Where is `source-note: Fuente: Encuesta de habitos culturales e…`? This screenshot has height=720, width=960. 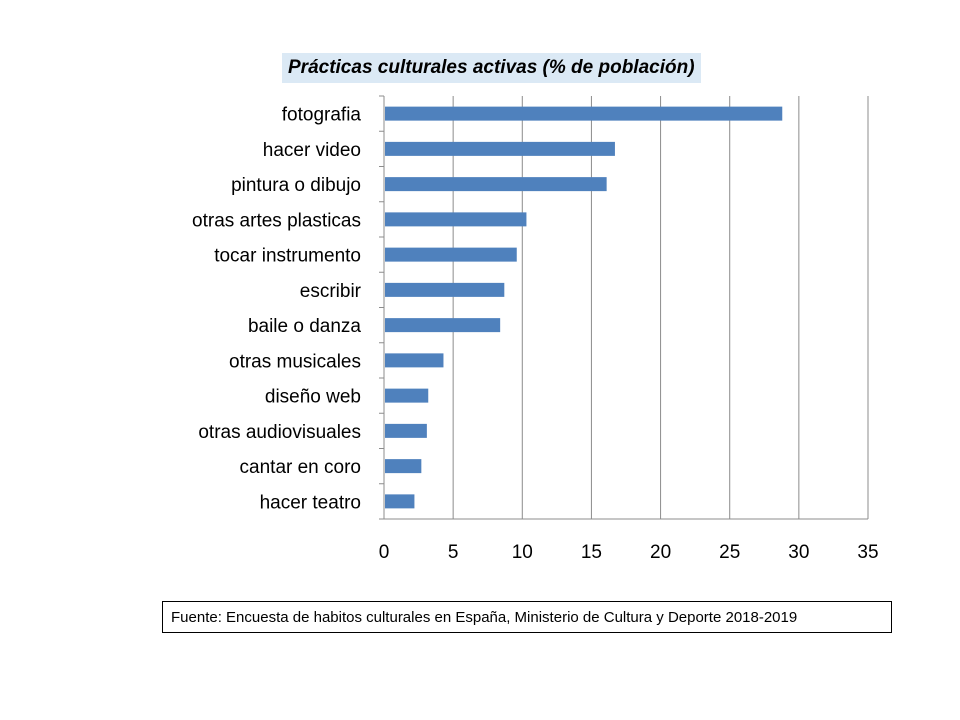 source-note: Fuente: Encuesta de habitos culturales e… is located at coordinates (527, 617).